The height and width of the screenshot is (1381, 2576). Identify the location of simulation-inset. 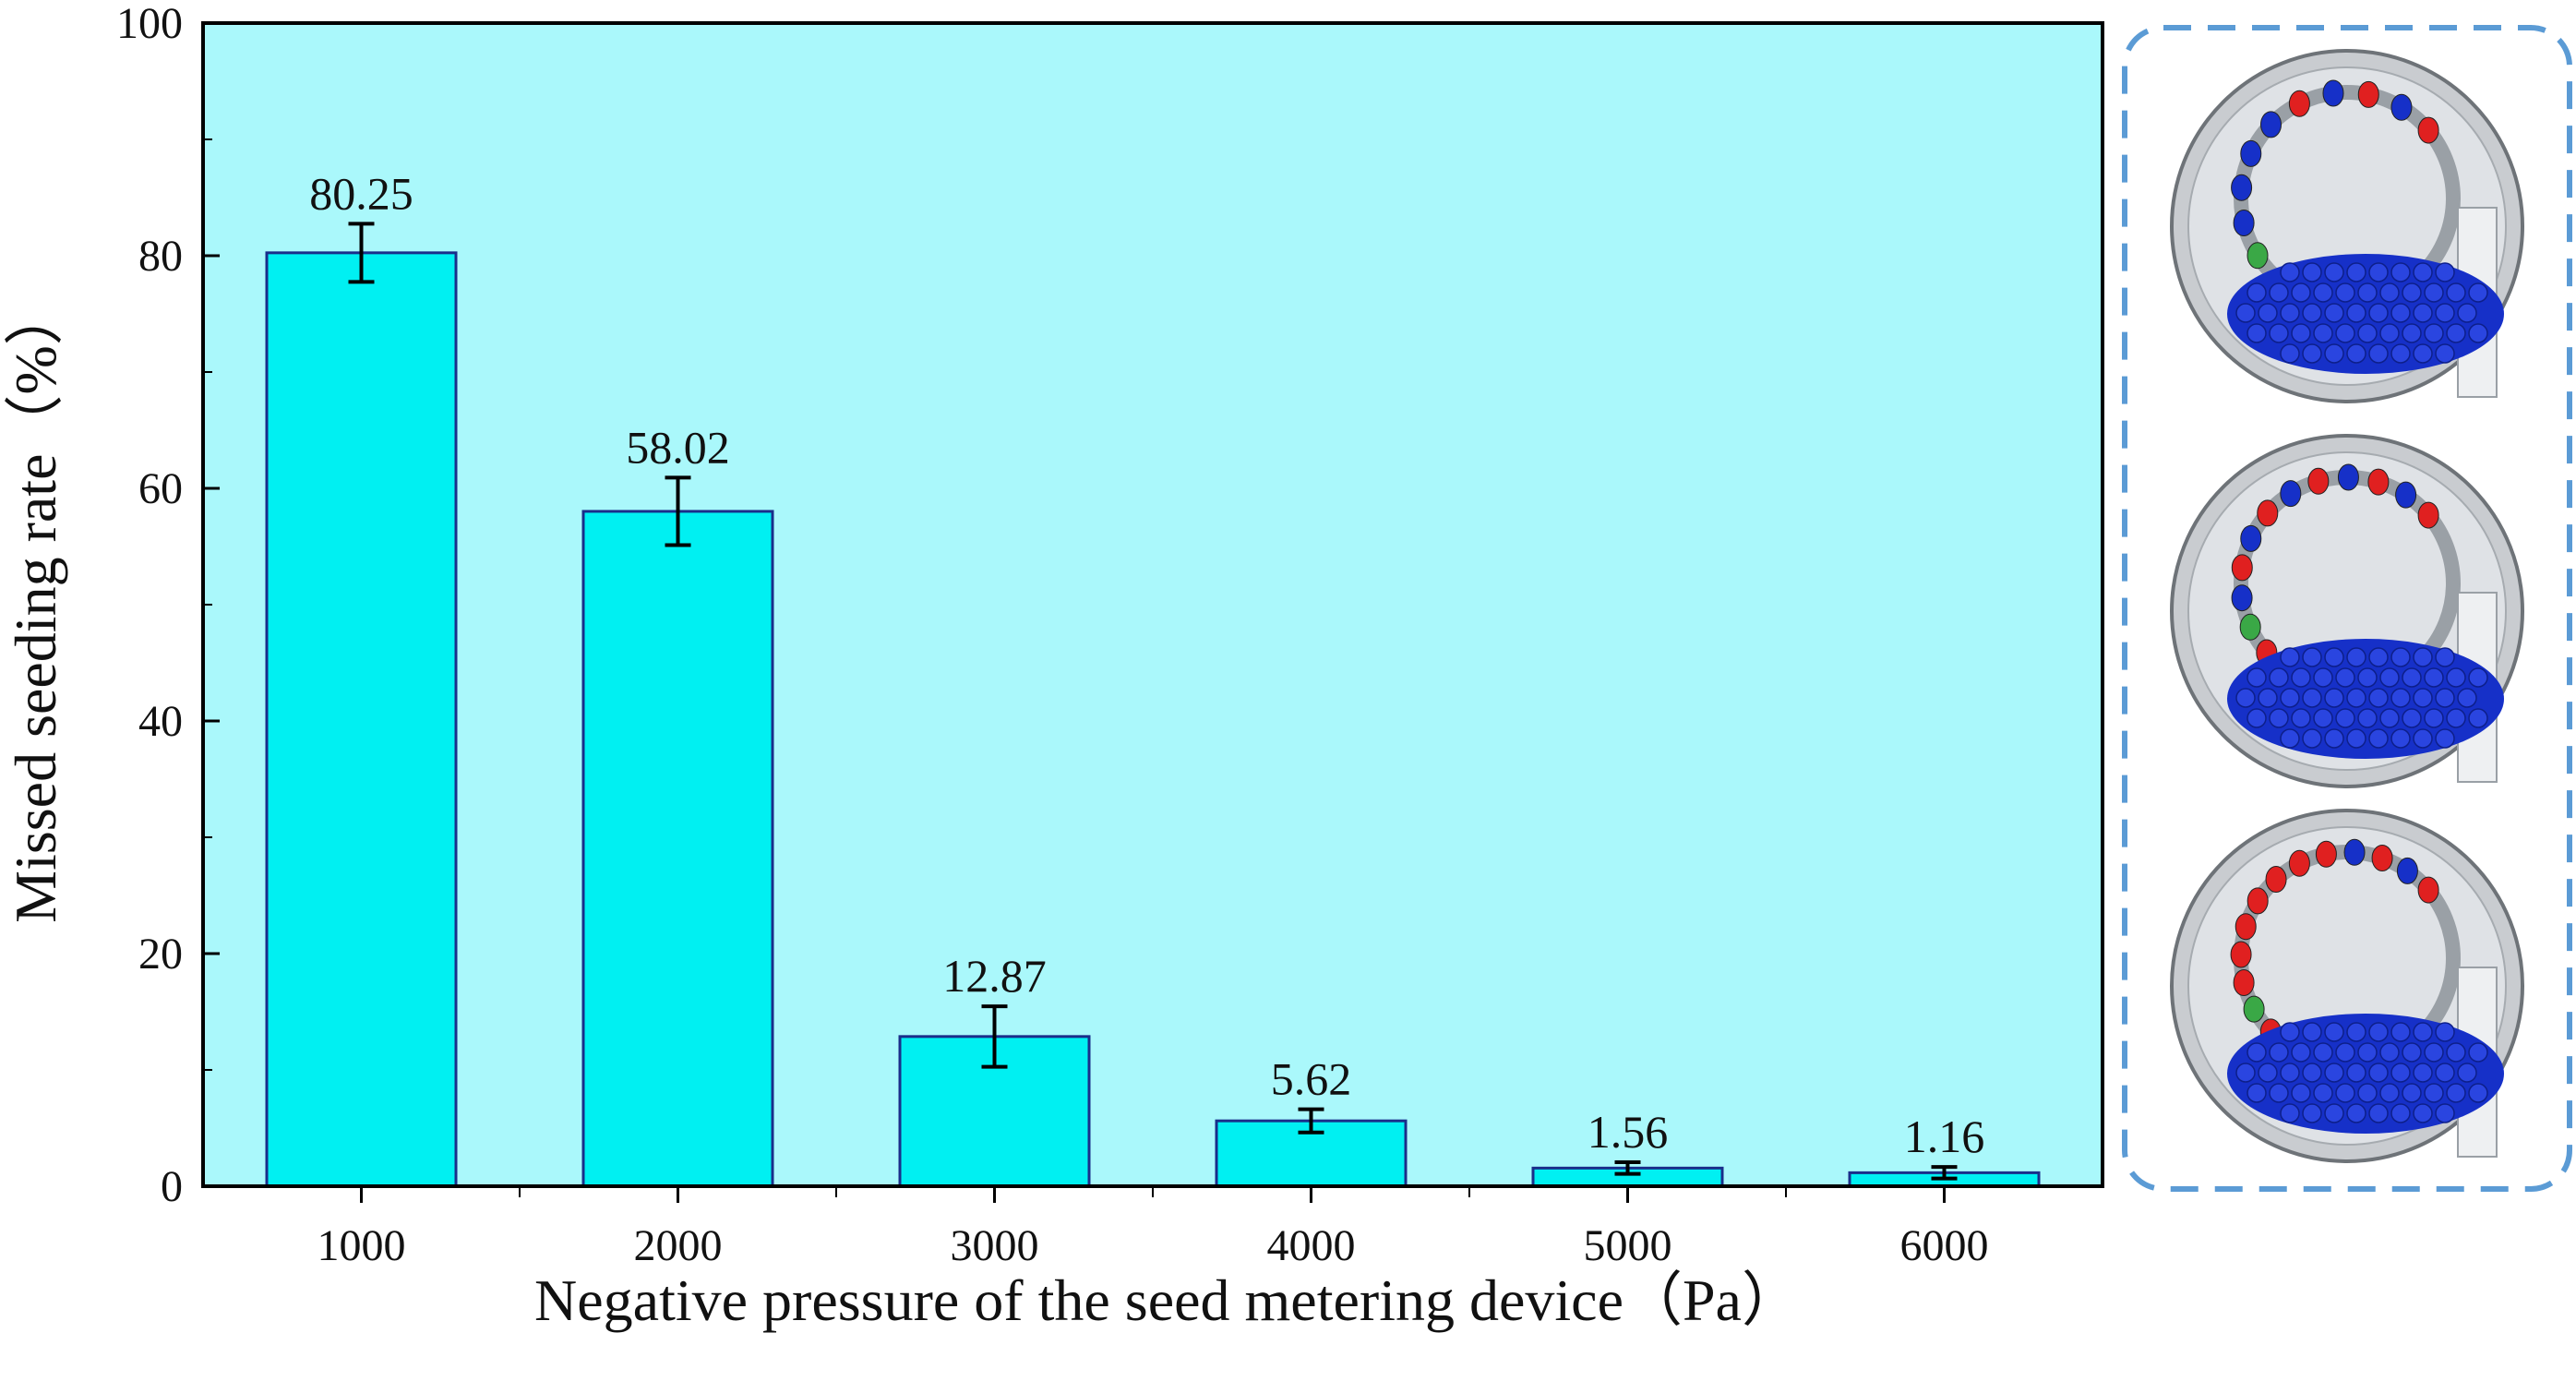
(2347, 608).